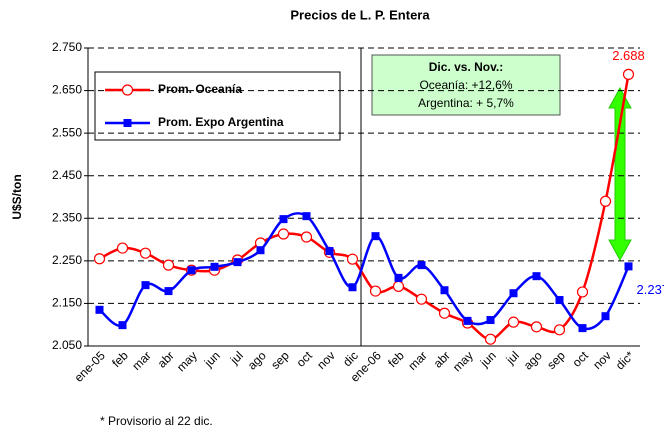  What do you see at coordinates (221, 122) in the screenshot?
I see `legend-label: Prom. Expo Argentina` at bounding box center [221, 122].